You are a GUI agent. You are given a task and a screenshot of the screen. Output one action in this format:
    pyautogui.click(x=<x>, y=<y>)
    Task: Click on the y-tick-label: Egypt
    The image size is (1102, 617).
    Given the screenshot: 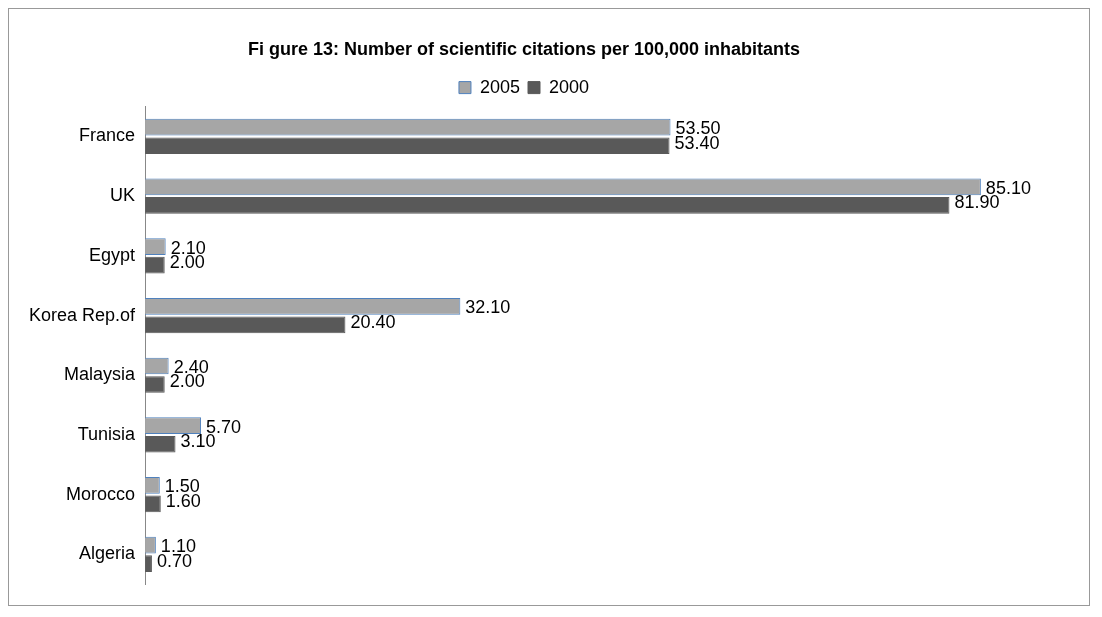 What is the action you would take?
    pyautogui.click(x=112, y=254)
    